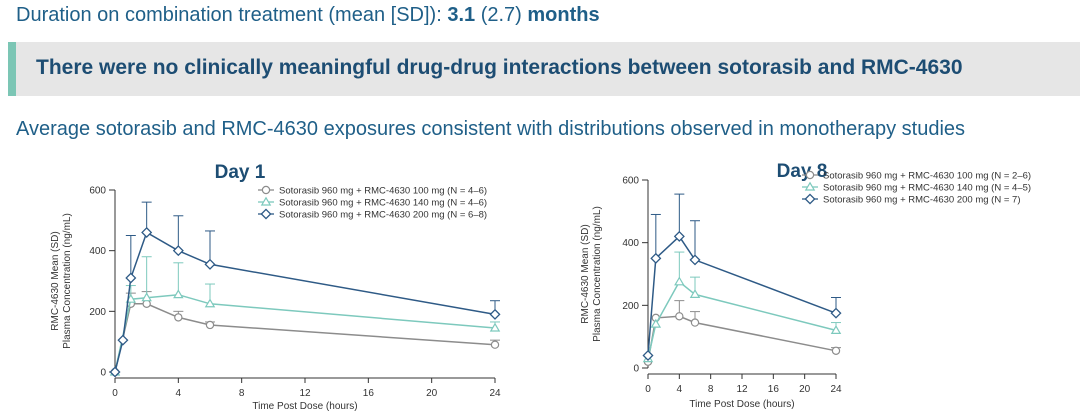  I want to click on duration-mean: 3.1, so click(461, 15).